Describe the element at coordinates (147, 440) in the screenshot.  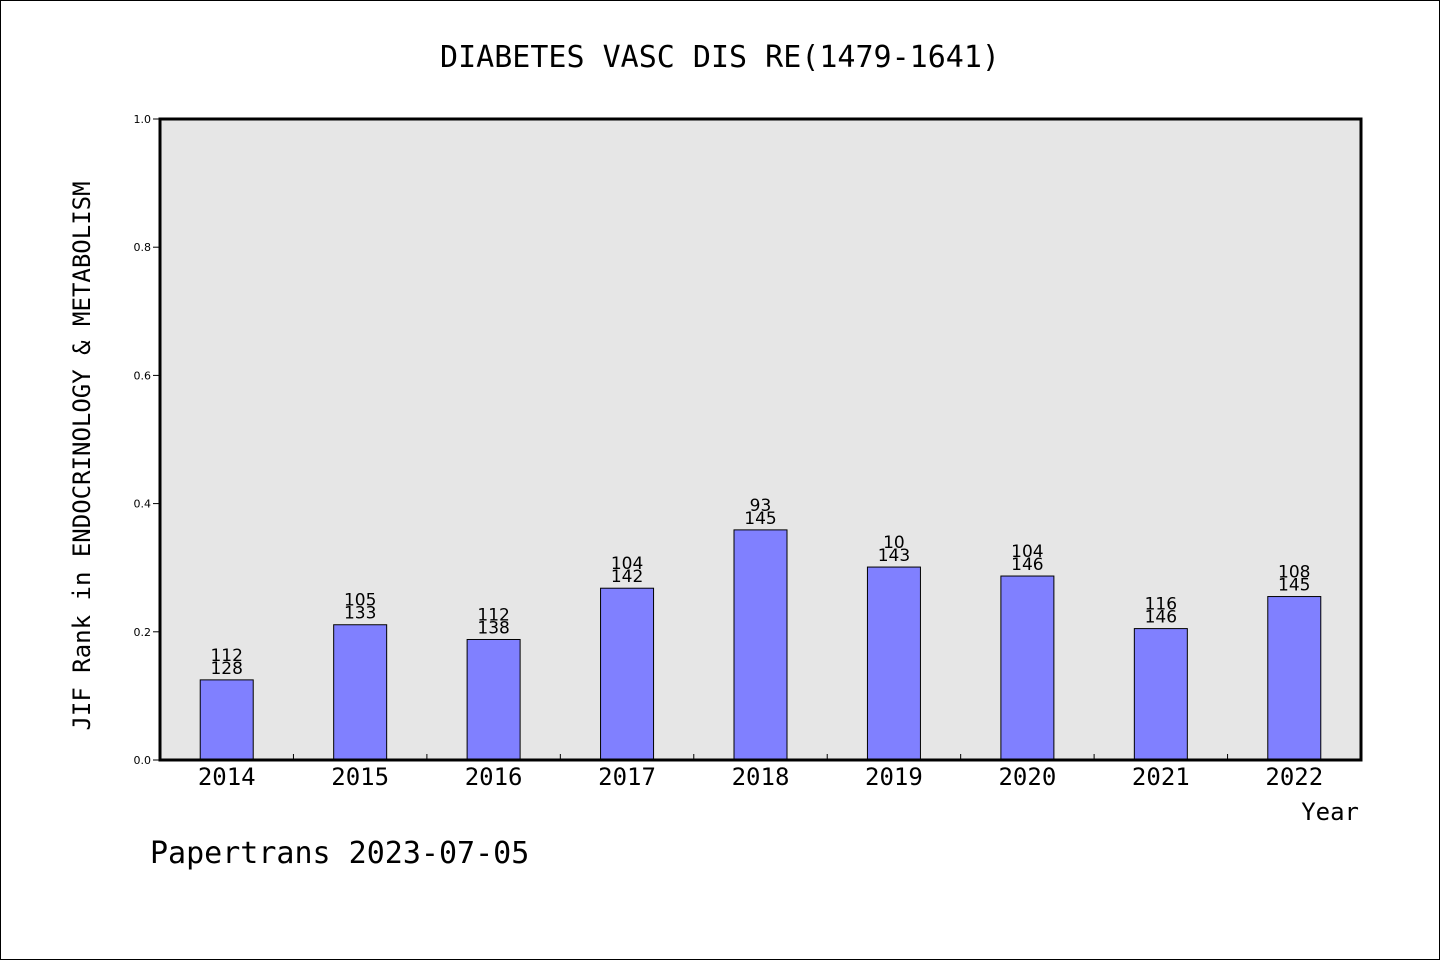
I see `y-ticks-group: 0.0 0.2 0.4 0.6 0.8 1.0` at that location.